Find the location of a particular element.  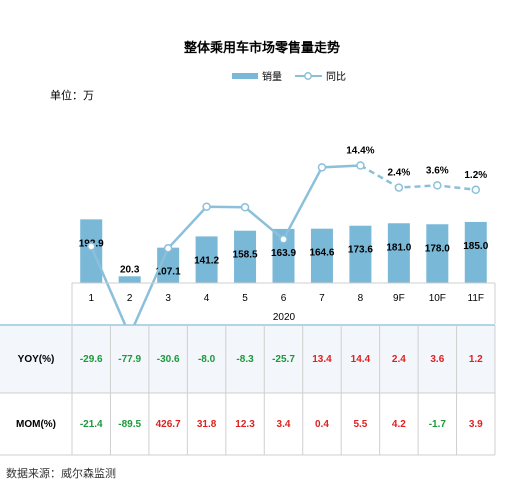

category-axis: 1 2 3 4 5 6 7 8 9F 10F 11F 2020 is located at coordinates (283, 303).